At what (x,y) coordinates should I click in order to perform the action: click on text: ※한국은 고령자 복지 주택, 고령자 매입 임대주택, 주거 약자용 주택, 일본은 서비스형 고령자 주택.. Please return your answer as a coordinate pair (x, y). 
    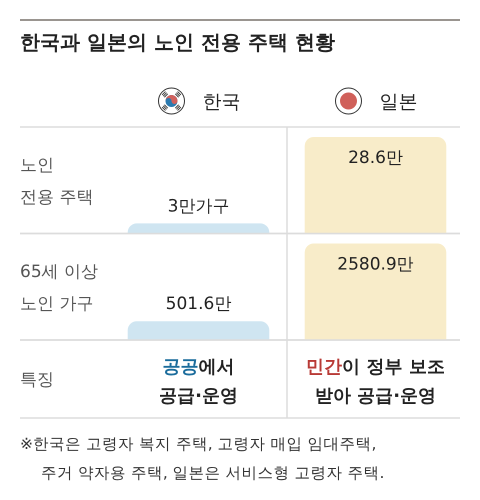
    Looking at the image, I should click on (202, 458).